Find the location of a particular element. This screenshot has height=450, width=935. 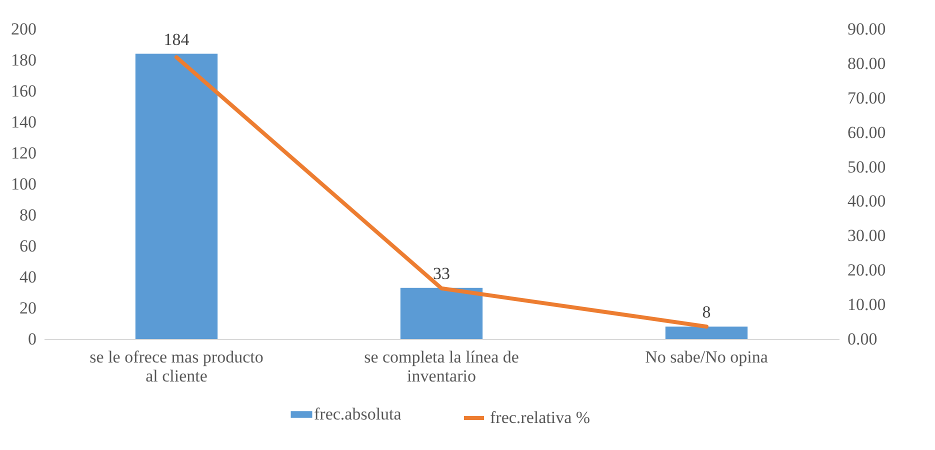

y-tick-label: 80 is located at coordinates (28, 215).